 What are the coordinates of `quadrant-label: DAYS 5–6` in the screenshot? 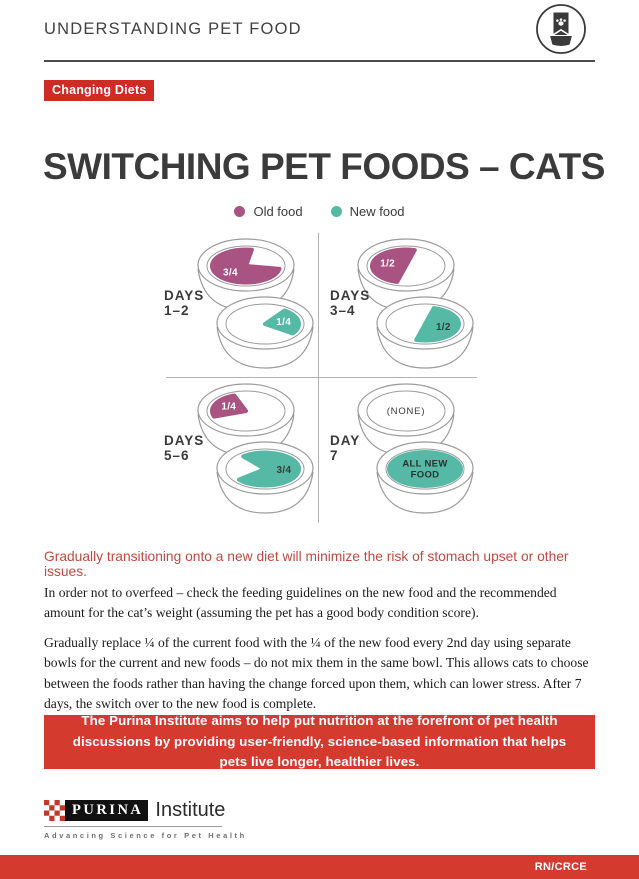 It's located at (184, 448).